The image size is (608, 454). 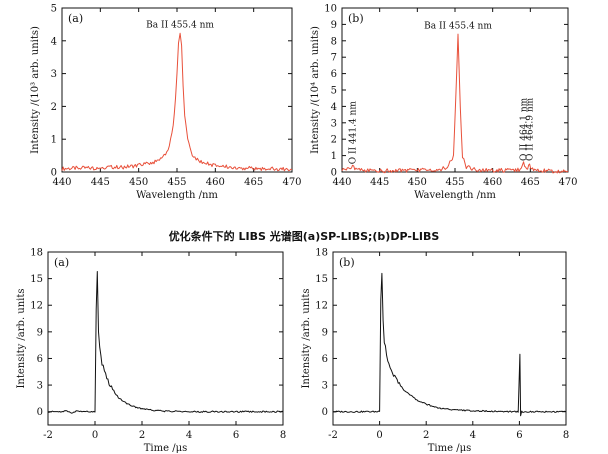 I want to click on peak-annotation: O II 441.4 nm, so click(x=354, y=133).